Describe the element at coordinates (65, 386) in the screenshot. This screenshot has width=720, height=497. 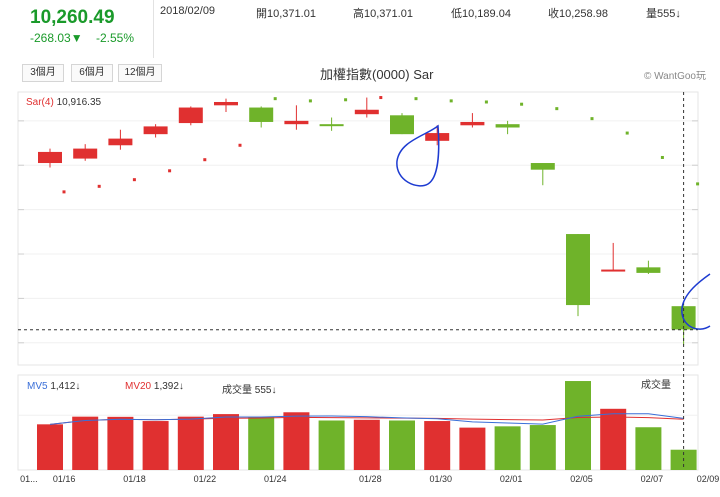
I see `mv5-legend-value: 1,412↓` at that location.